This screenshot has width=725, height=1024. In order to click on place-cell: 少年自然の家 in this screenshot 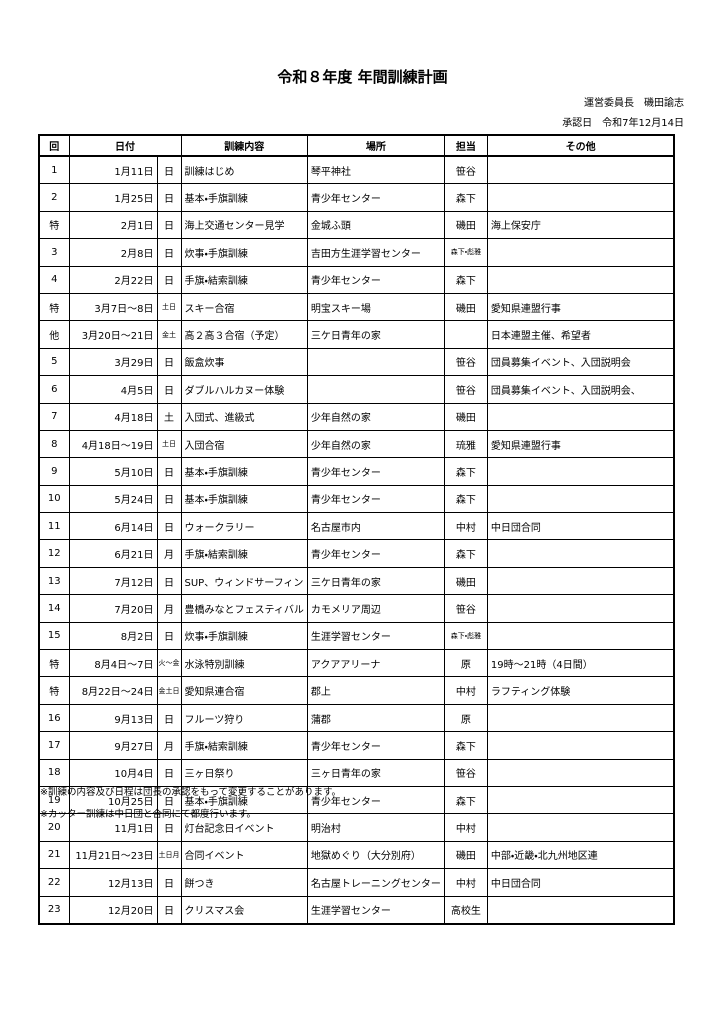, I will do `click(375, 416)`.